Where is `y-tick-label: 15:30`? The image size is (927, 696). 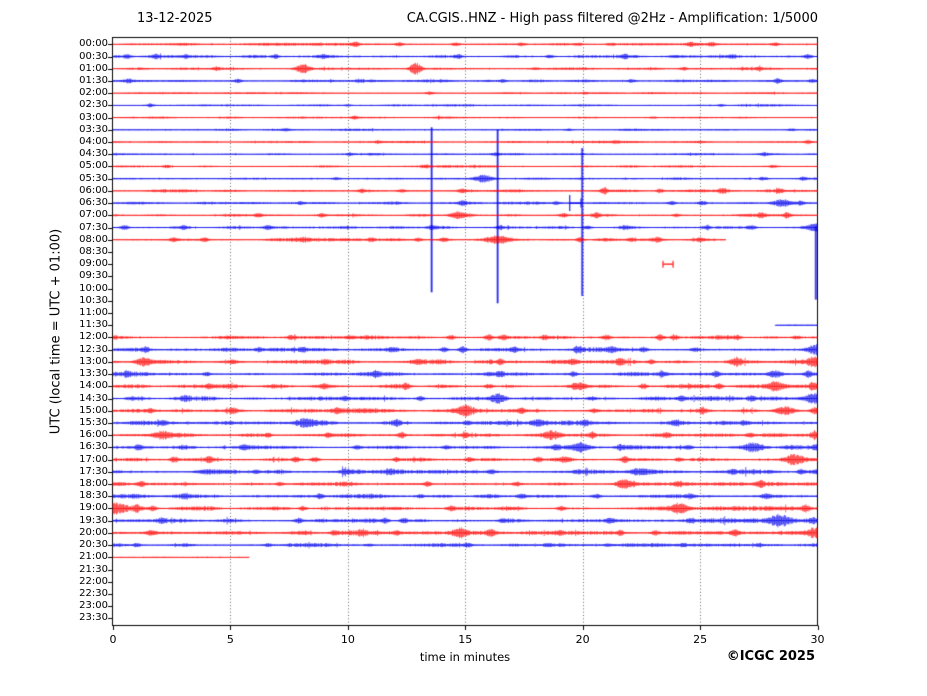 y-tick-label: 15:30 is located at coordinates (93, 422).